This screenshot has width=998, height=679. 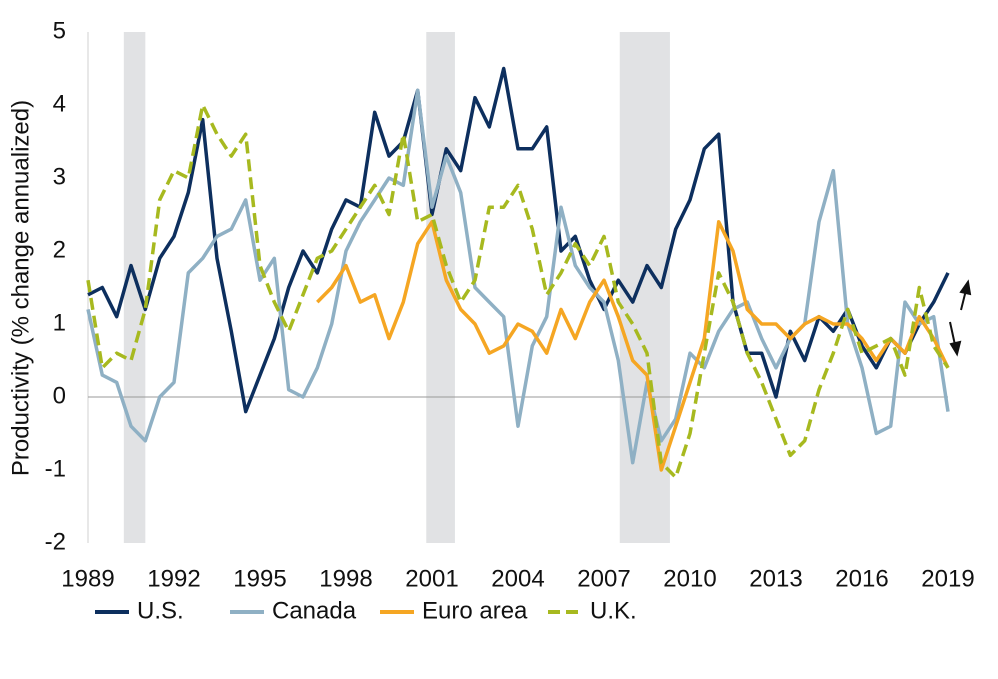 What do you see at coordinates (314, 610) in the screenshot?
I see `legend-label: Canada` at bounding box center [314, 610].